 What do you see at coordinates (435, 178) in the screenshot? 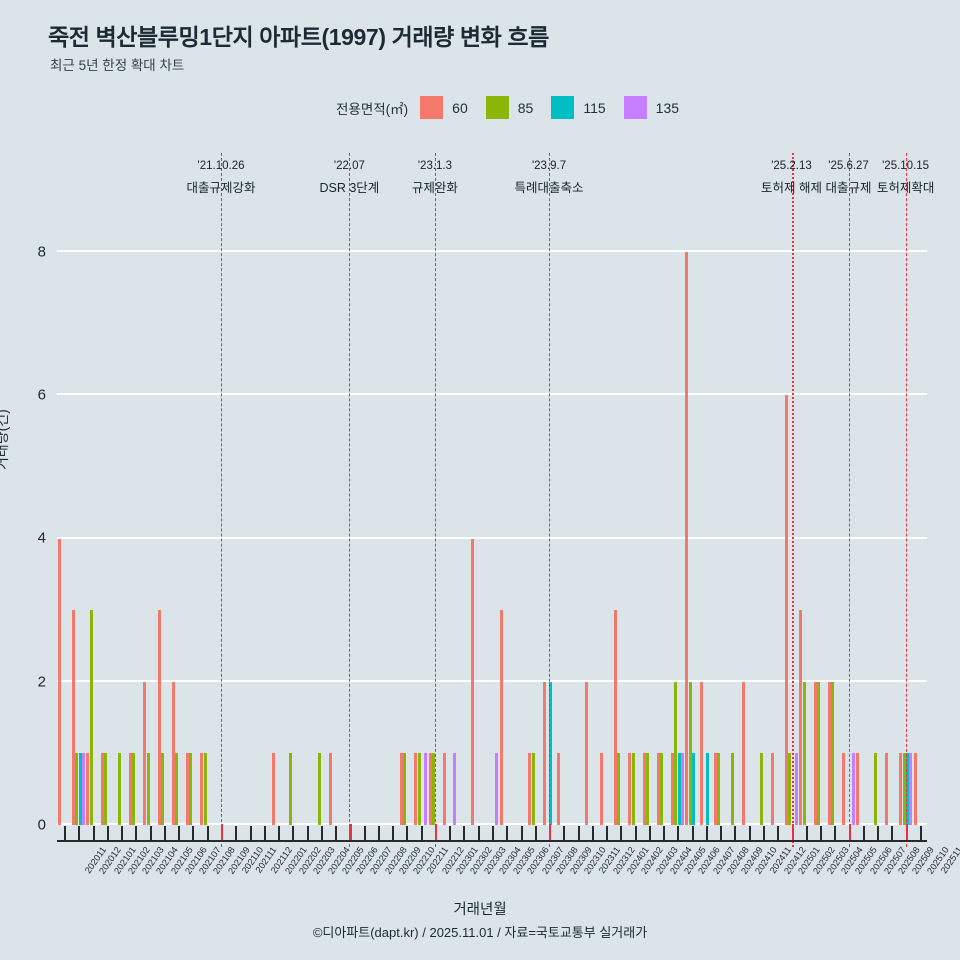
I see `event-label-202301: '23.1.3 규제완화` at bounding box center [435, 178].